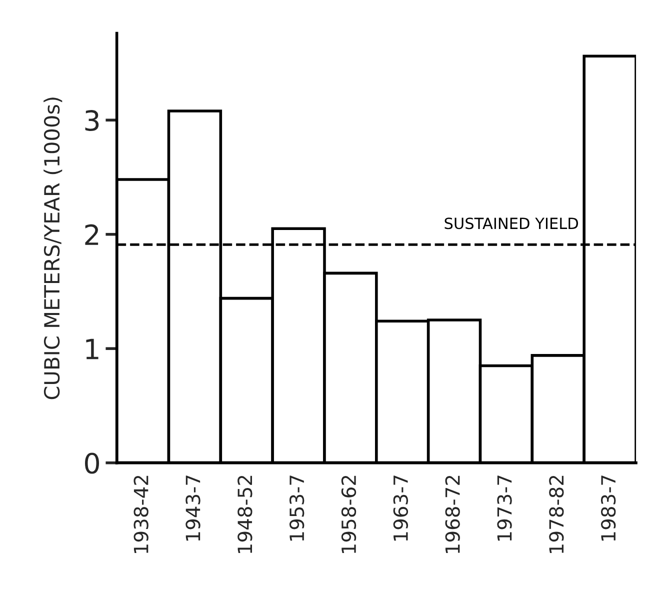  Describe the element at coordinates (556, 515) in the screenshot. I see `x-tick-label: 1978-82` at that location.